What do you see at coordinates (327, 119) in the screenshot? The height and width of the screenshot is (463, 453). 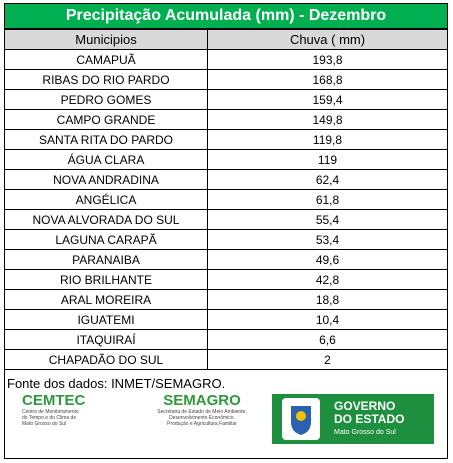 I see `rainfall: 149,8` at bounding box center [327, 119].